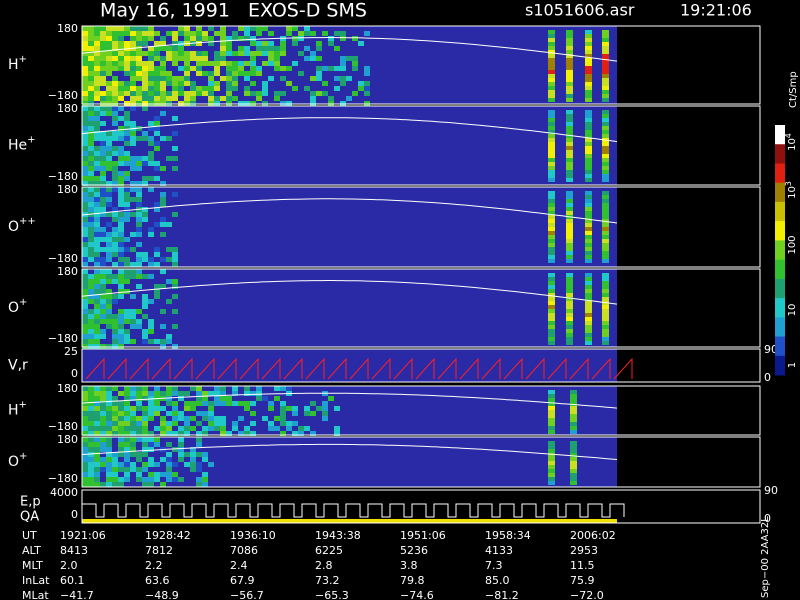 This screenshot has width=800, height=600. What do you see at coordinates (77, 594) in the screenshot?
I see `ephemeris-value: −41.7` at bounding box center [77, 594].